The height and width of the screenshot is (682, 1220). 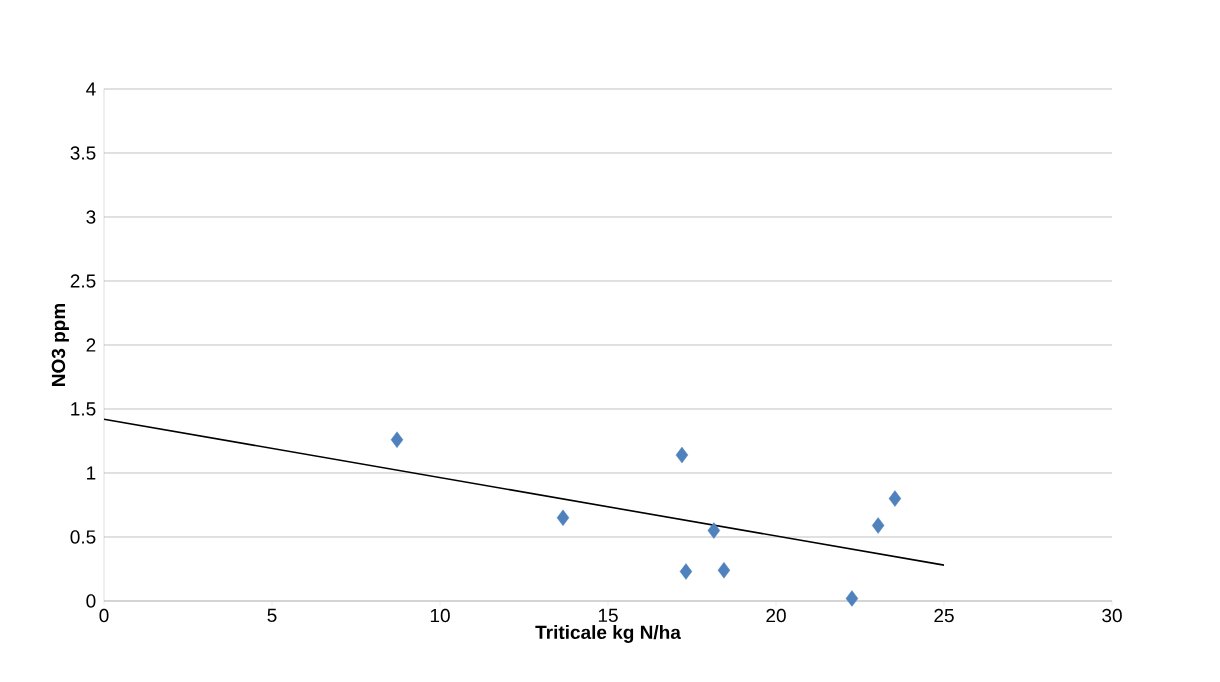 What do you see at coordinates (60, 344) in the screenshot?
I see `y-axis-title: NO3 ppm` at bounding box center [60, 344].